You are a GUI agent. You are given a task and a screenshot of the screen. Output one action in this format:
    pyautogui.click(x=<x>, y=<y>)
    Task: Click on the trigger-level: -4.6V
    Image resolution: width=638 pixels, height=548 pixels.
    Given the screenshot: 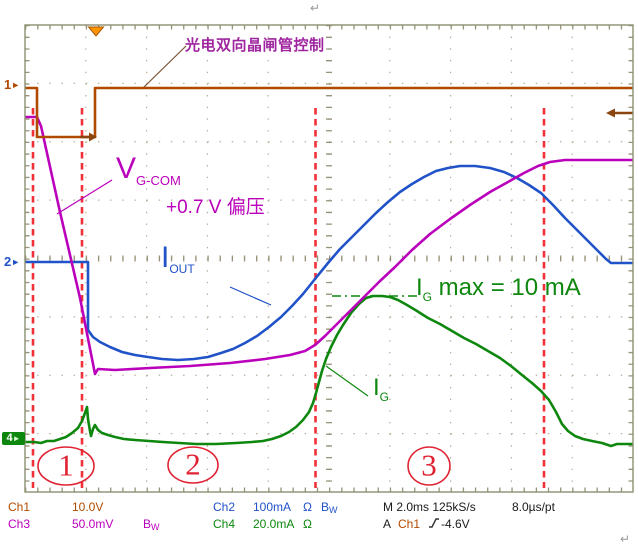 What is the action you would take?
    pyautogui.click(x=455, y=524)
    